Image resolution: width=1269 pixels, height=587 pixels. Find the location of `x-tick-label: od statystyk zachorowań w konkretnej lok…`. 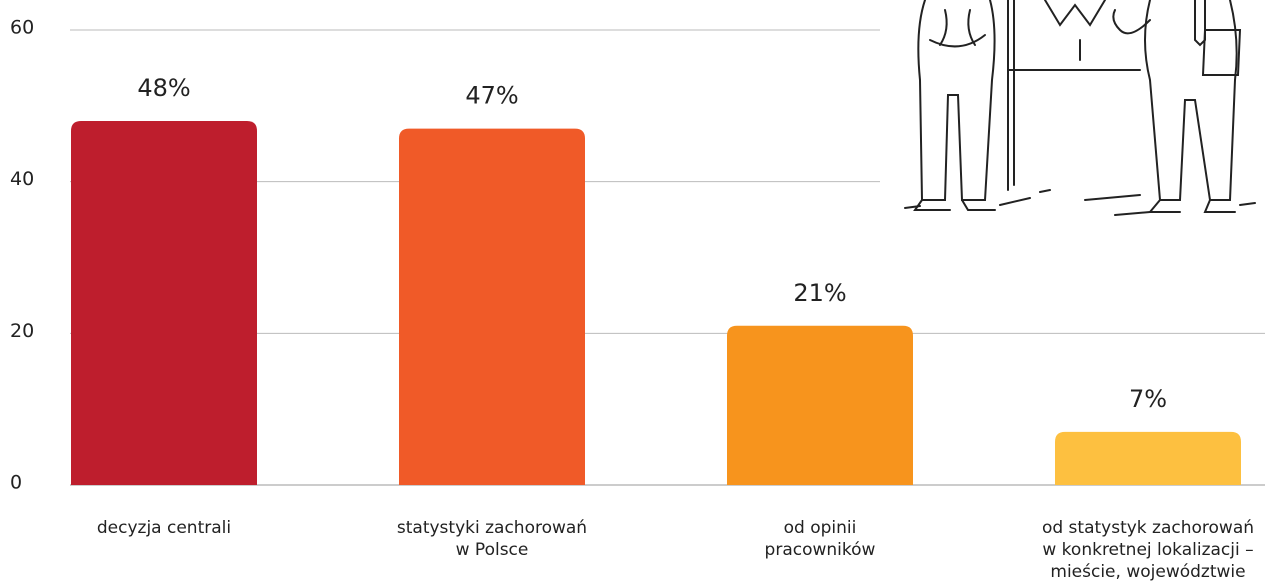

x-tick-label: od statystyk zachorowań w konkretnej lok… is located at coordinates (1148, 550).